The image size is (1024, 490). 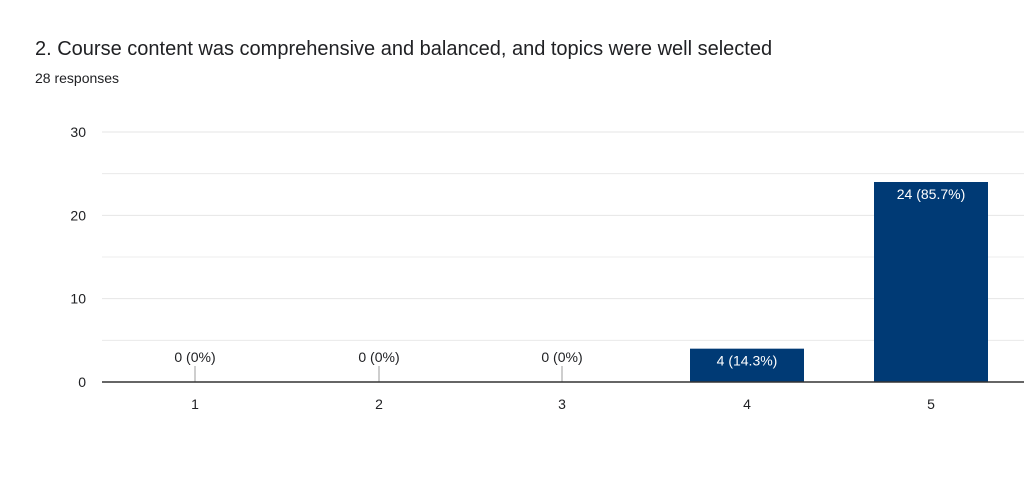 I want to click on x-tick-label: 1, so click(x=195, y=404).